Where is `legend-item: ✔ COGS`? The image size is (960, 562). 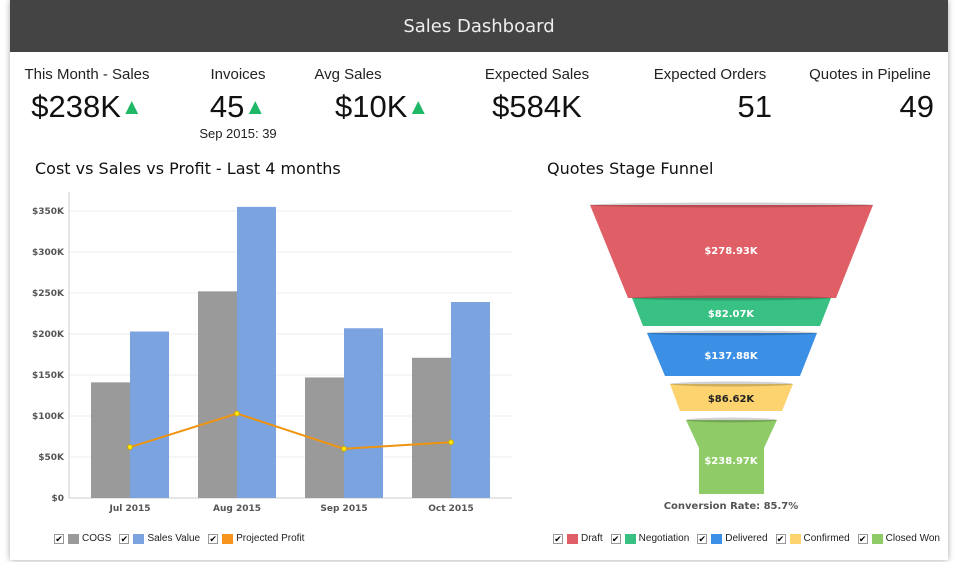 legend-item: ✔ COGS is located at coordinates (82, 538).